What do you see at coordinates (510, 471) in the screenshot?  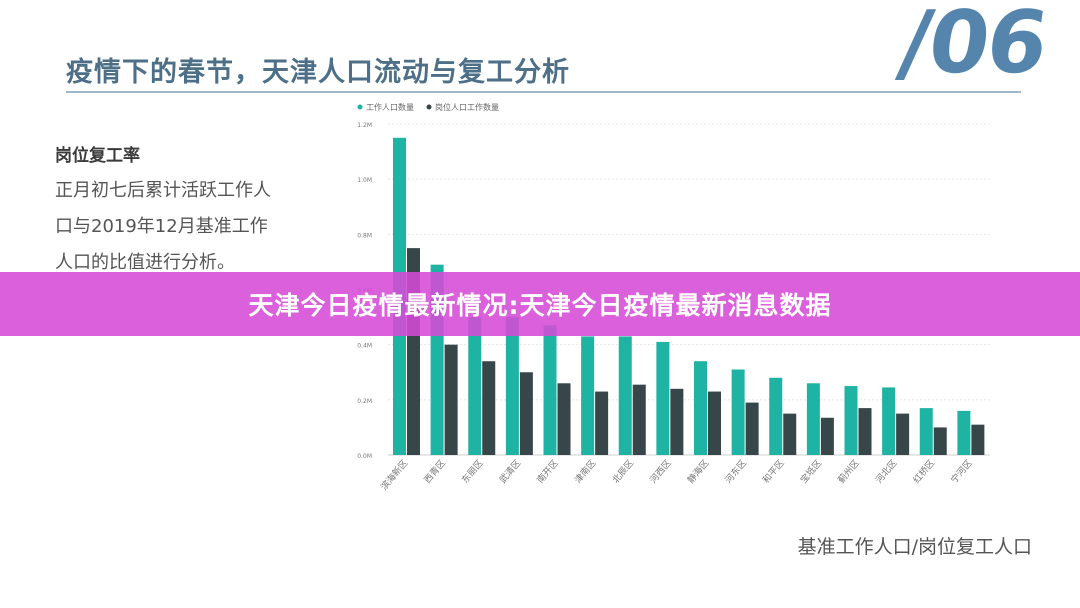 I see `x-tick-label: 武清区` at bounding box center [510, 471].